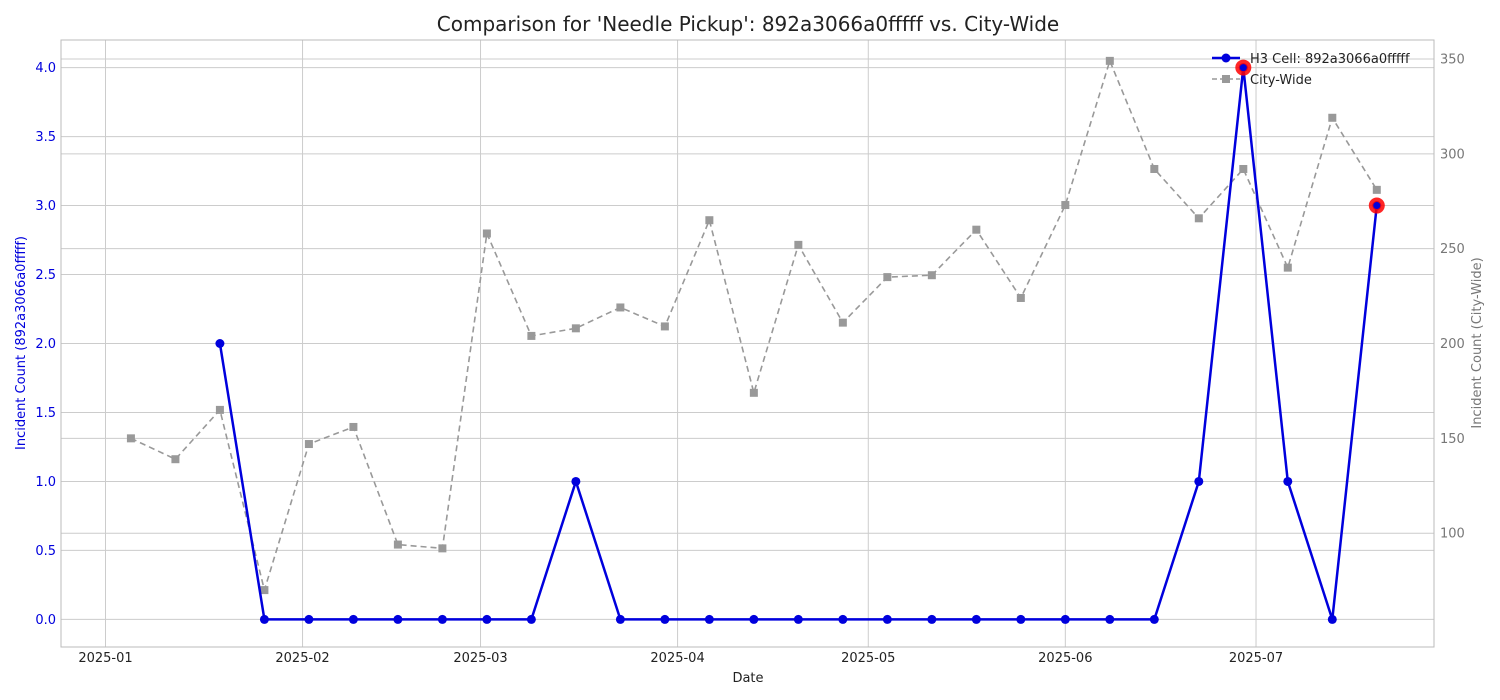  What do you see at coordinates (1452, 154) in the screenshot?
I see `y-right-tick-label: 300` at bounding box center [1452, 154].